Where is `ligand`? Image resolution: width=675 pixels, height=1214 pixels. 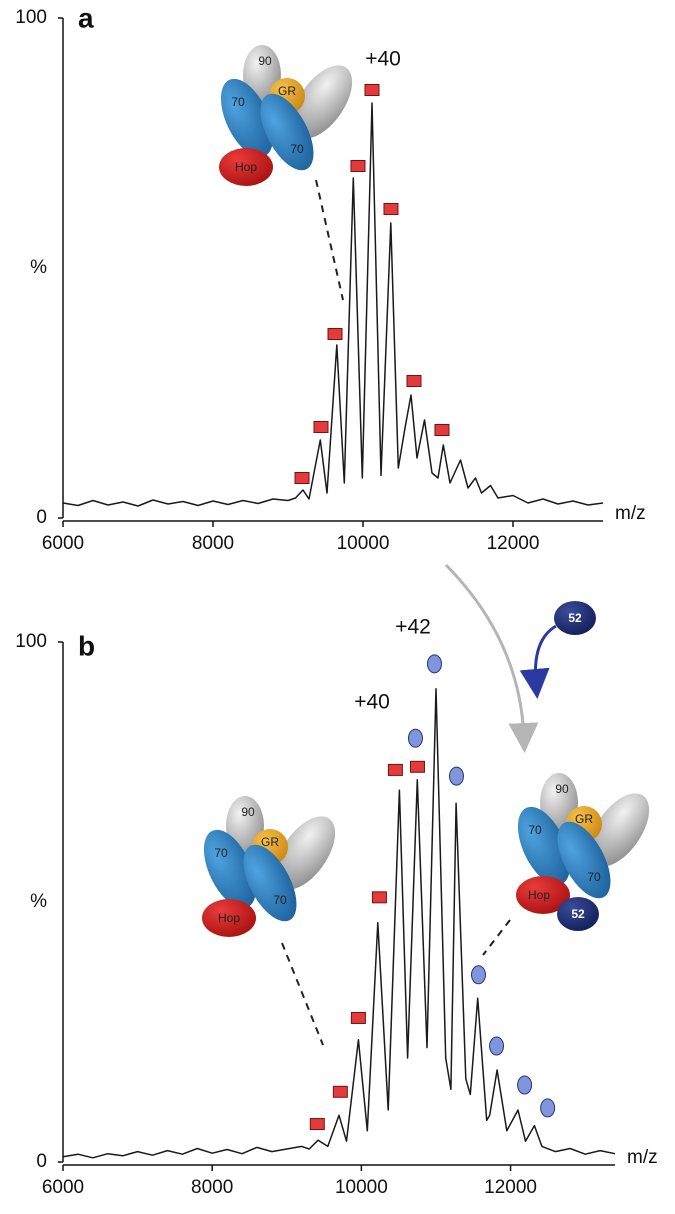
ligand is located at coordinates (575, 618).